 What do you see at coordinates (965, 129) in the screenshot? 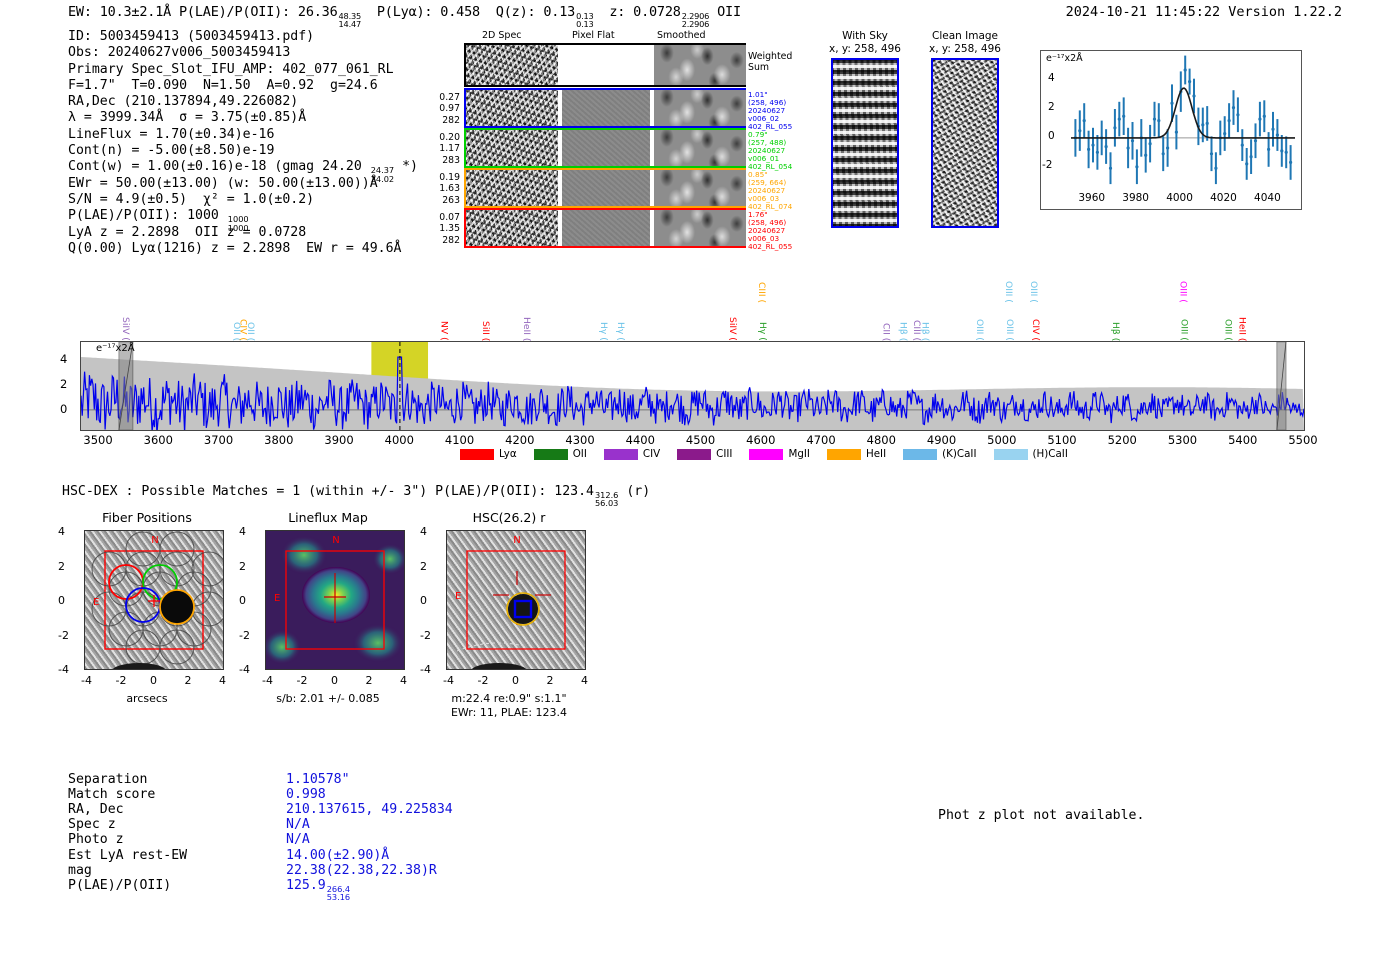
I see `clean-image-thumbnail: Clean Image x, y: 258, 496` at bounding box center [965, 129].